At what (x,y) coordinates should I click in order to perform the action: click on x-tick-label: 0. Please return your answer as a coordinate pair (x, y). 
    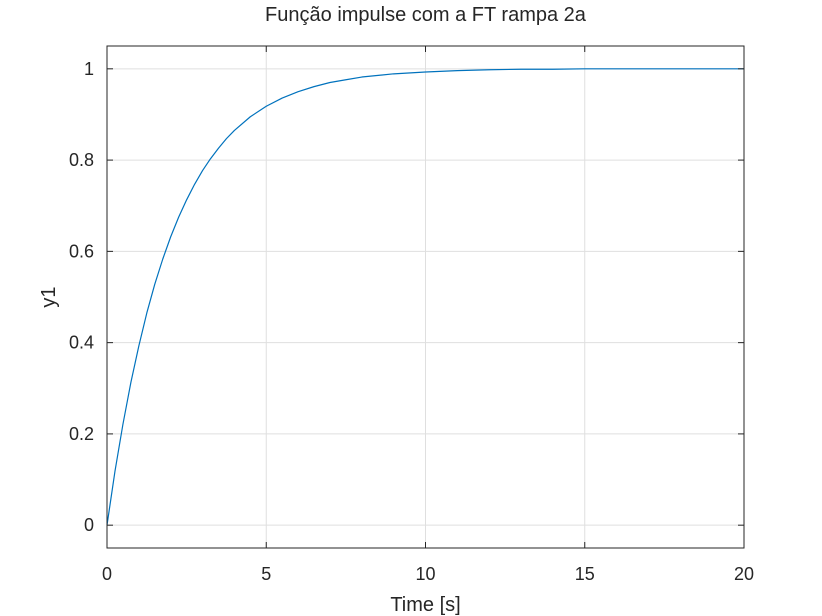
    Looking at the image, I should click on (107, 574).